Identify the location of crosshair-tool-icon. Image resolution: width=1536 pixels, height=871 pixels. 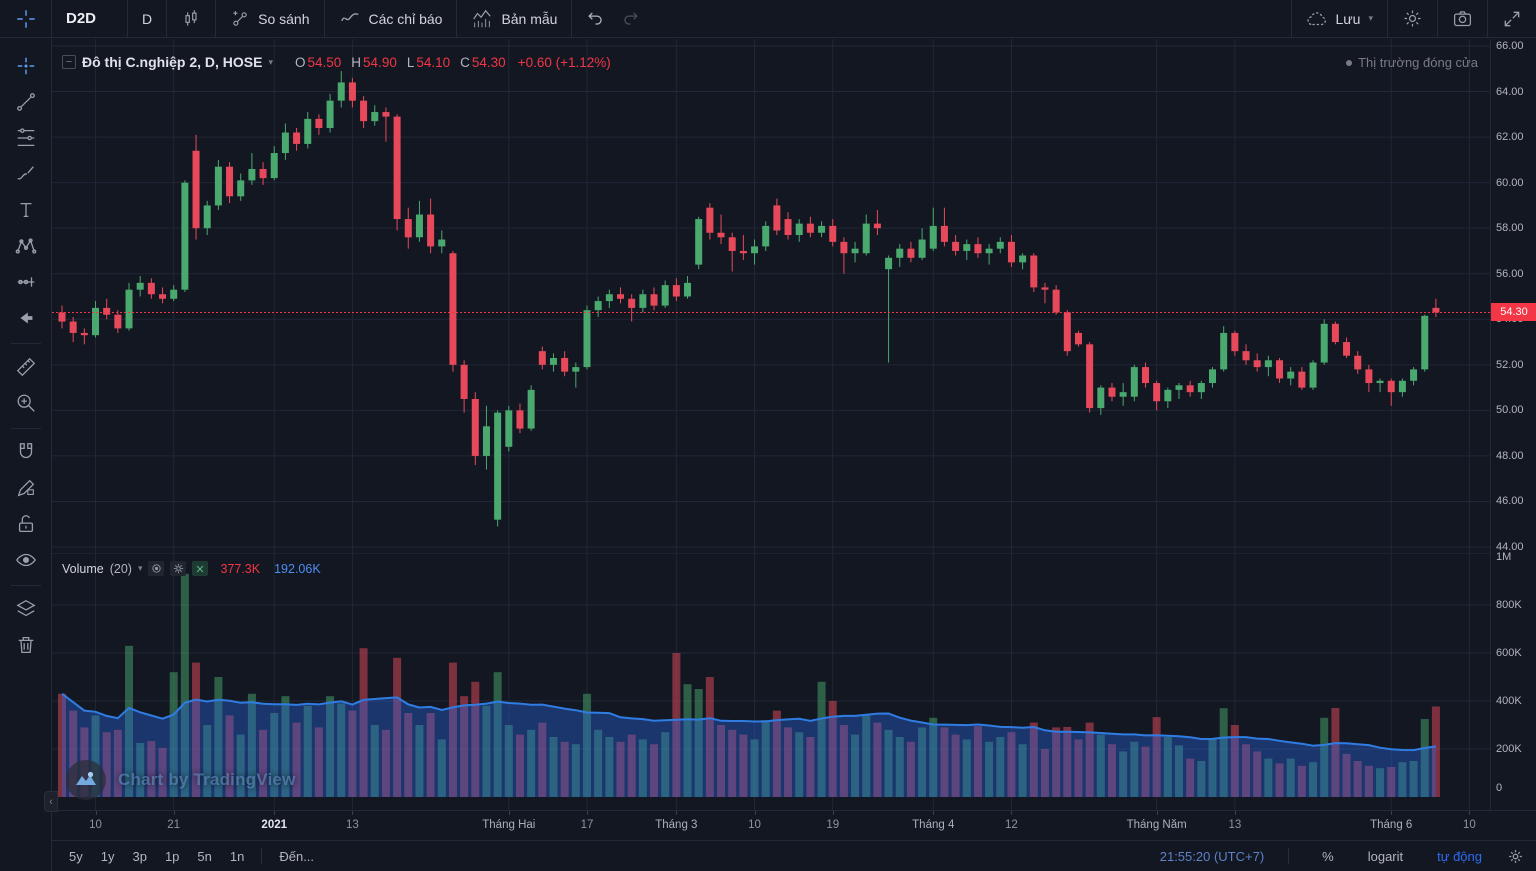
(25, 66).